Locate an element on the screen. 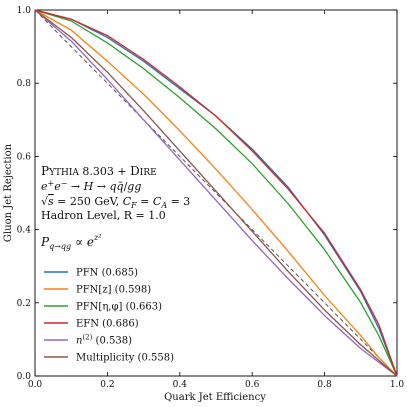 The image size is (407, 407). legend-label-3: EFN (0.686) is located at coordinates (107, 324).